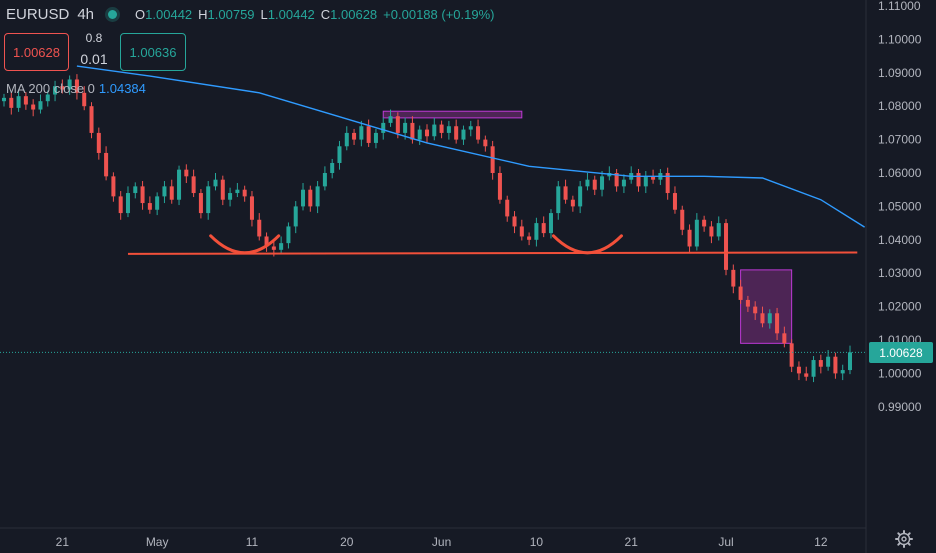  What do you see at coordinates (900, 273) in the screenshot?
I see `y-tick-label: 1.03000` at bounding box center [900, 273].